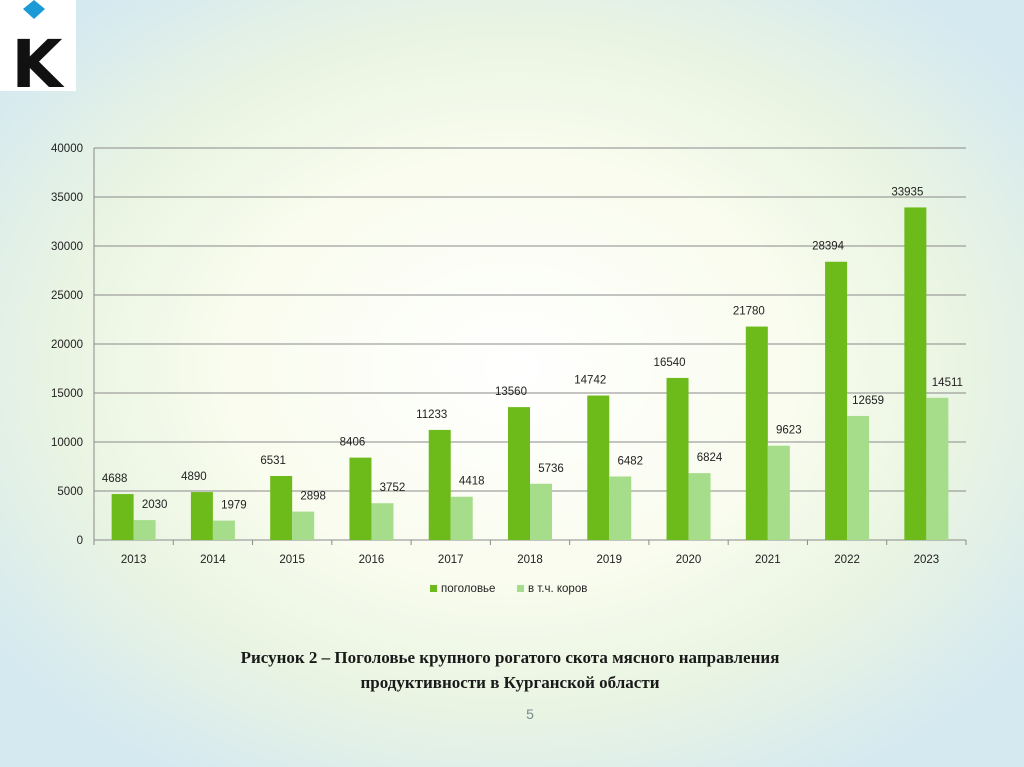 This screenshot has width=1024, height=767. What do you see at coordinates (234, 506) in the screenshot?
I see `data-label: 1979` at bounding box center [234, 506].